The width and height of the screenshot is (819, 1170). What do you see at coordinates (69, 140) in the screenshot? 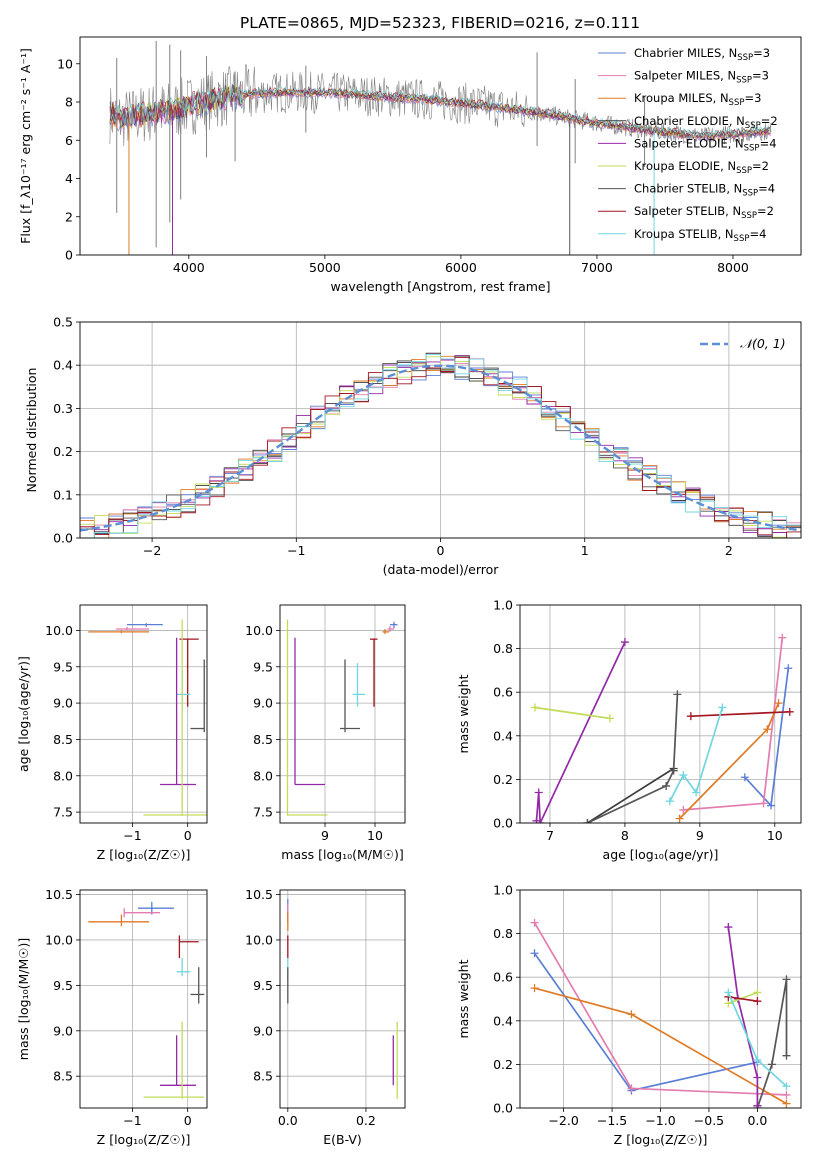
I see `y-tick-label: 6` at bounding box center [69, 140].